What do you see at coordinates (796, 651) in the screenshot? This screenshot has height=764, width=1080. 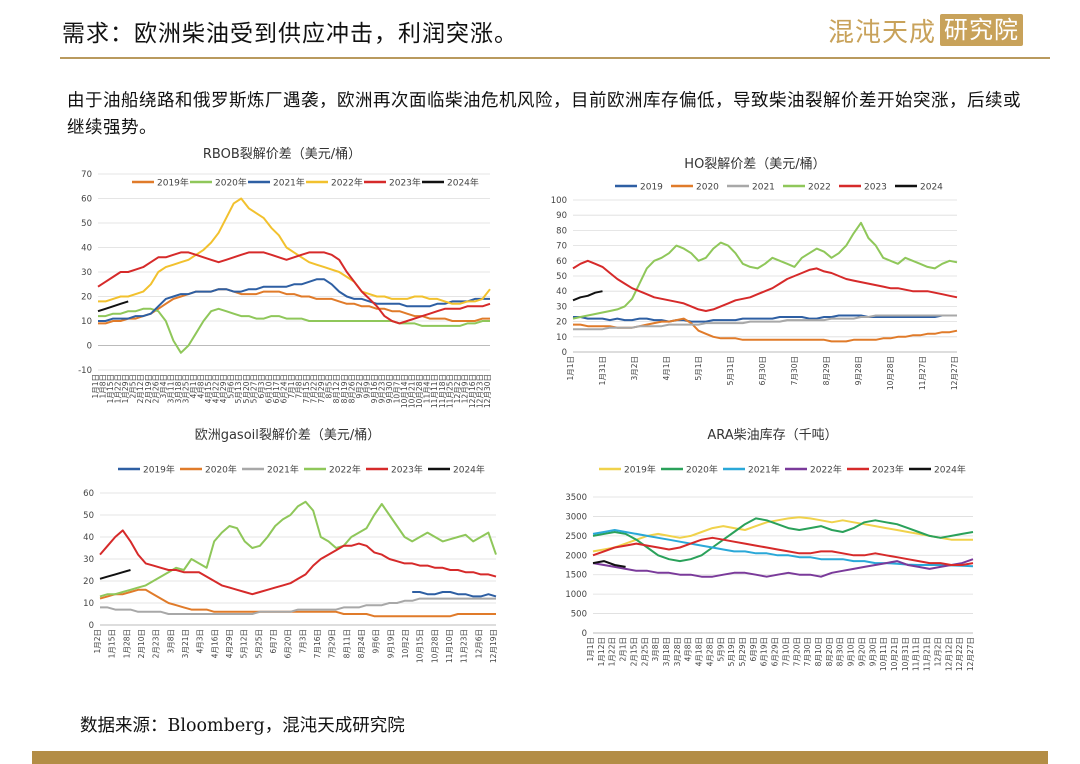 I see `x-tick-label: 7月20日` at bounding box center [796, 651].